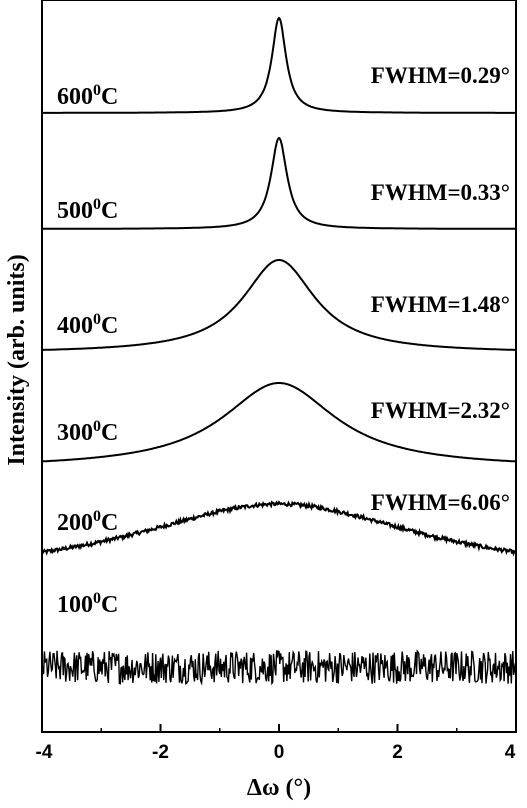 The image size is (527, 808). Describe the element at coordinates (440, 410) in the screenshot. I see `fwhm-label: FWHM=2.32°` at that location.